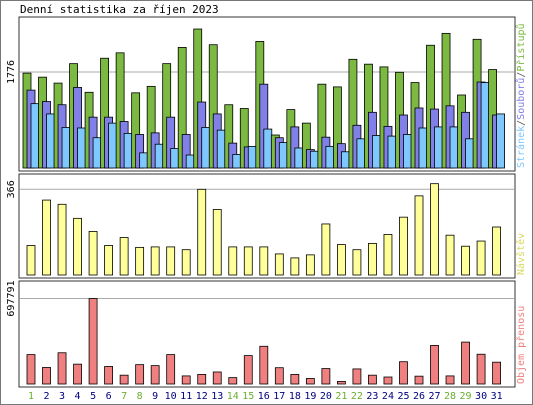 The height and width of the screenshot is (405, 533). Describe the element at coordinates (217, 396) in the screenshot. I see `x-tick-label-13: 13` at that location.